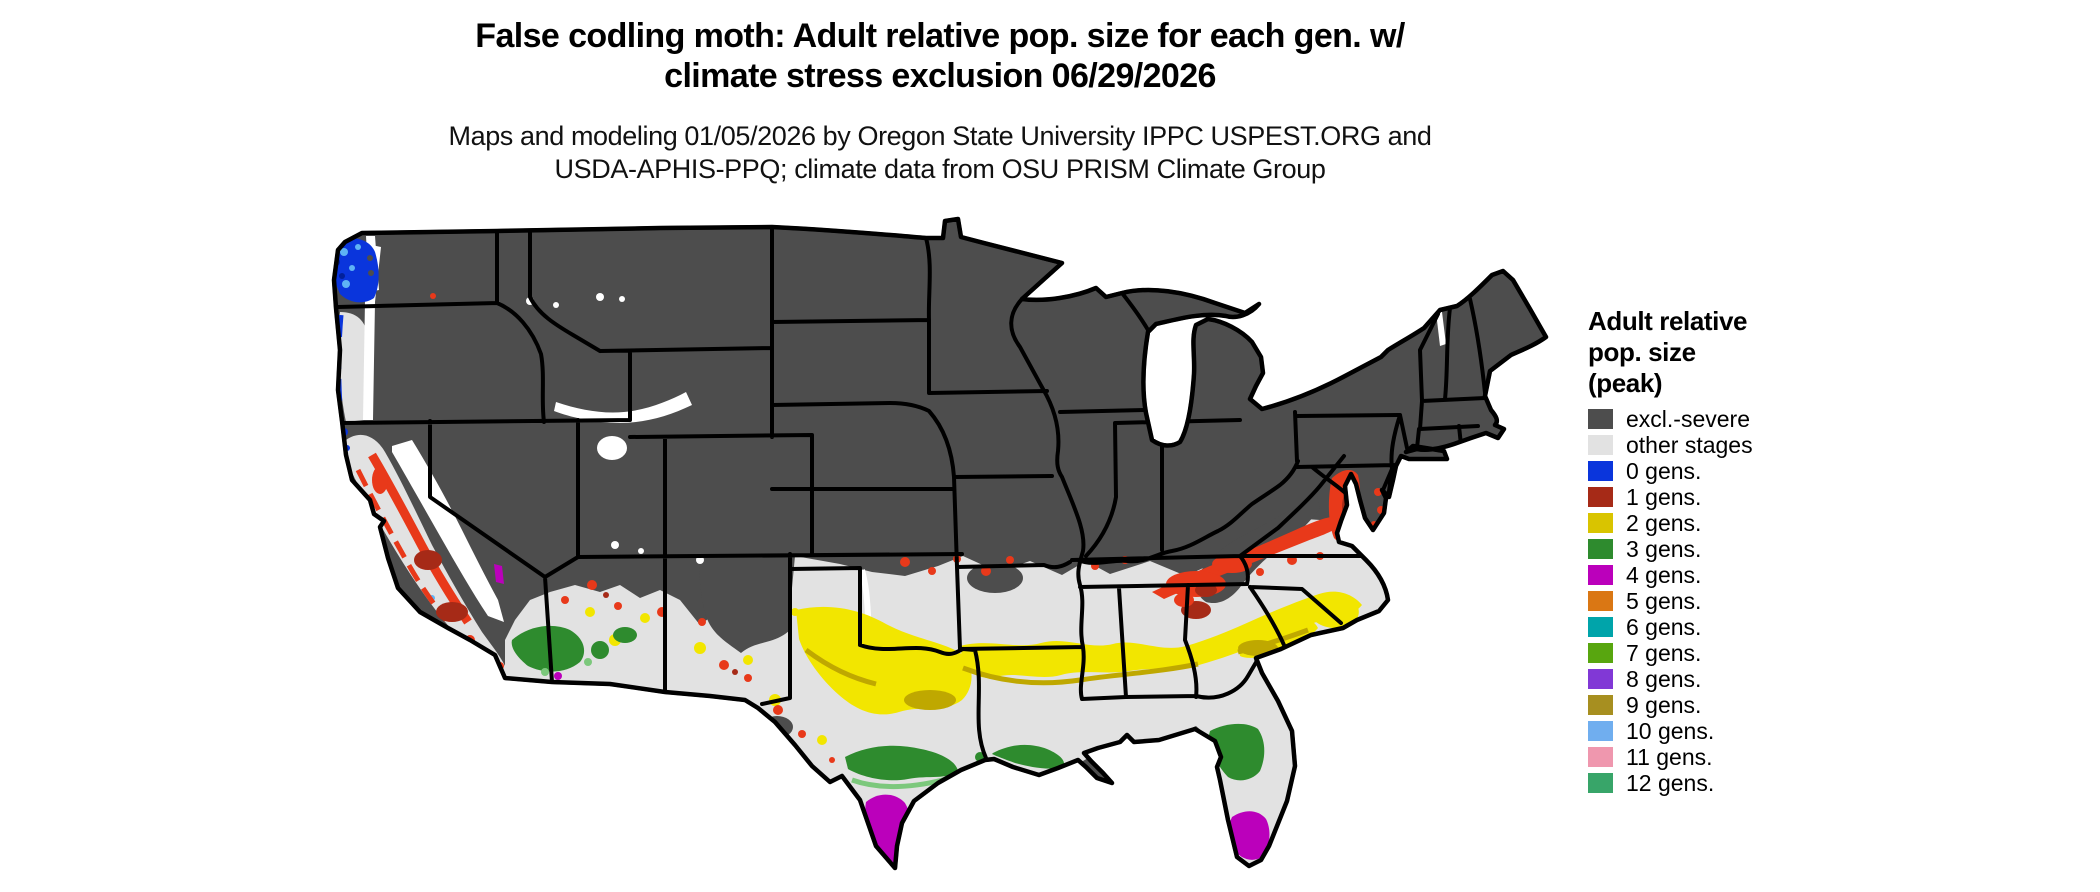 The width and height of the screenshot is (2100, 892). What do you see at coordinates (1664, 679) in the screenshot?
I see `legend-label-8-gens: 8 gens.` at bounding box center [1664, 679].